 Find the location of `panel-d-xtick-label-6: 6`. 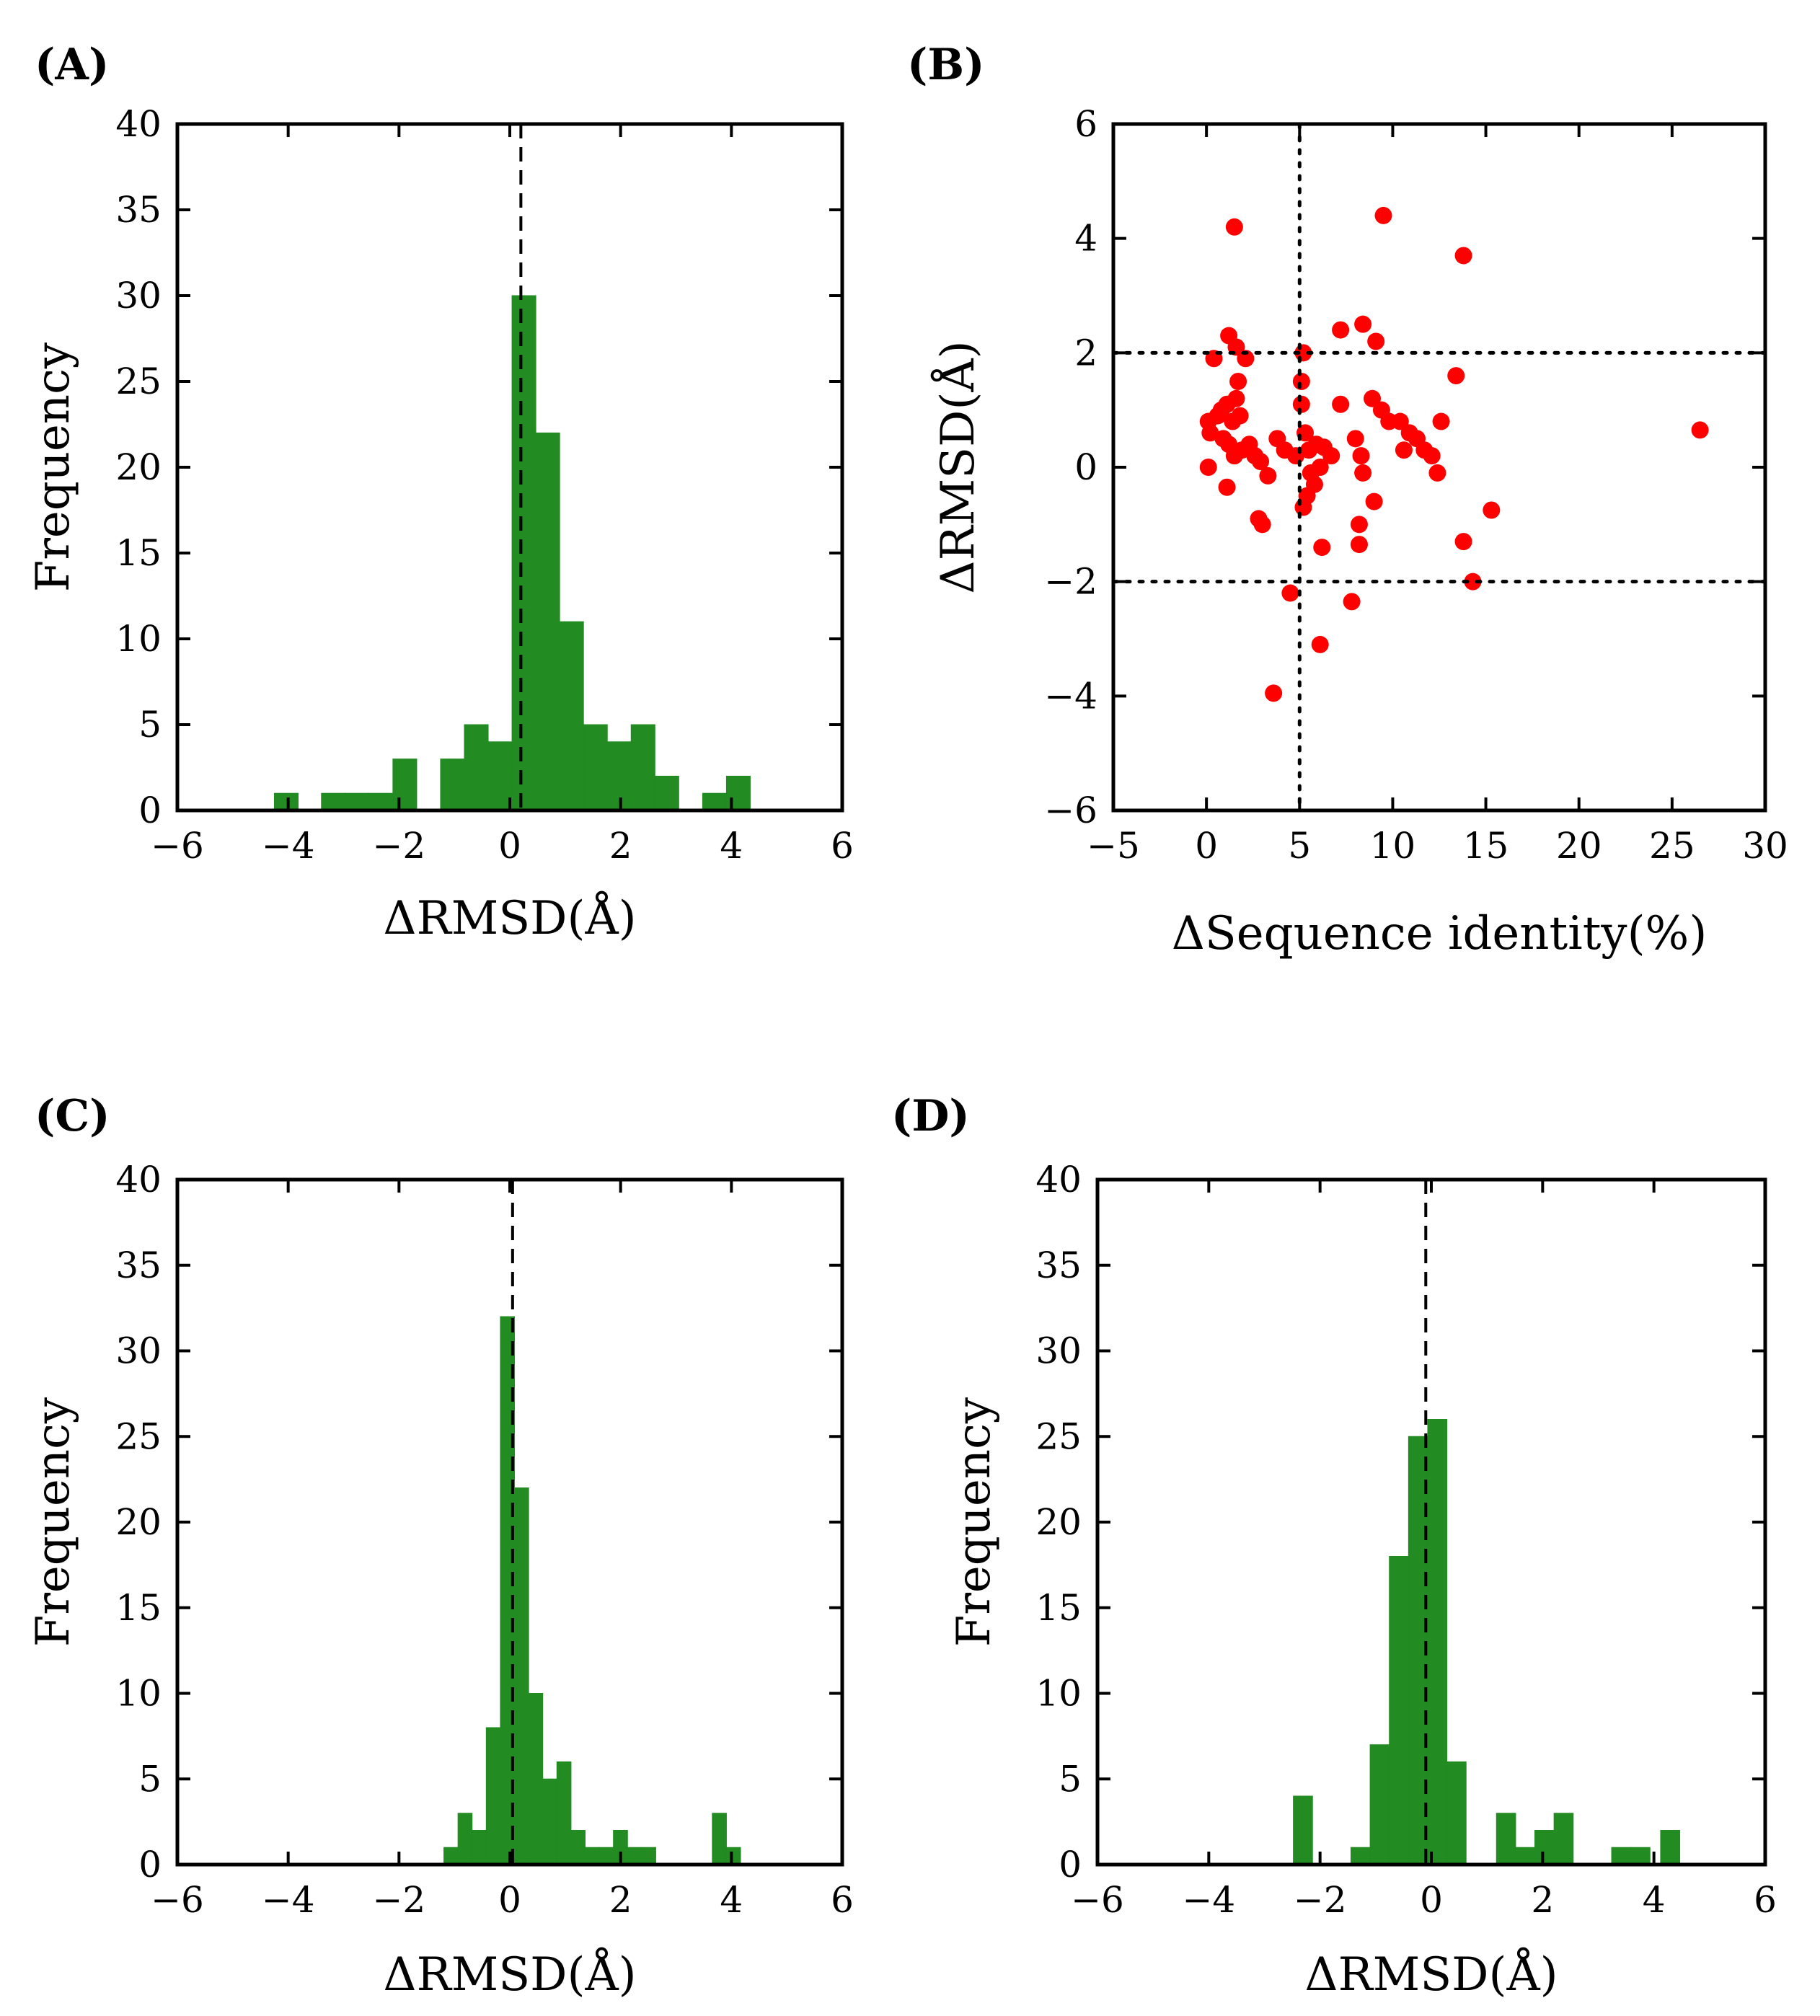

panel-d-xtick-label-6: 6 is located at coordinates (1765, 1900).